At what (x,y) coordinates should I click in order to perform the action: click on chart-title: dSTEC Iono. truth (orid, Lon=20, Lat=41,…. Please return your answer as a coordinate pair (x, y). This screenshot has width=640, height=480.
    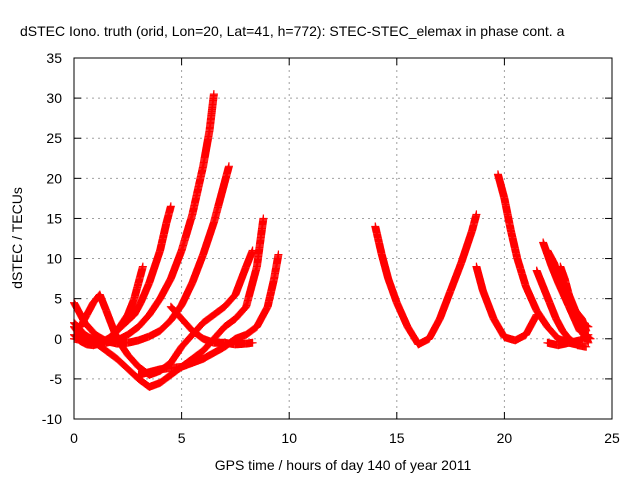
    Looking at the image, I should click on (292, 31).